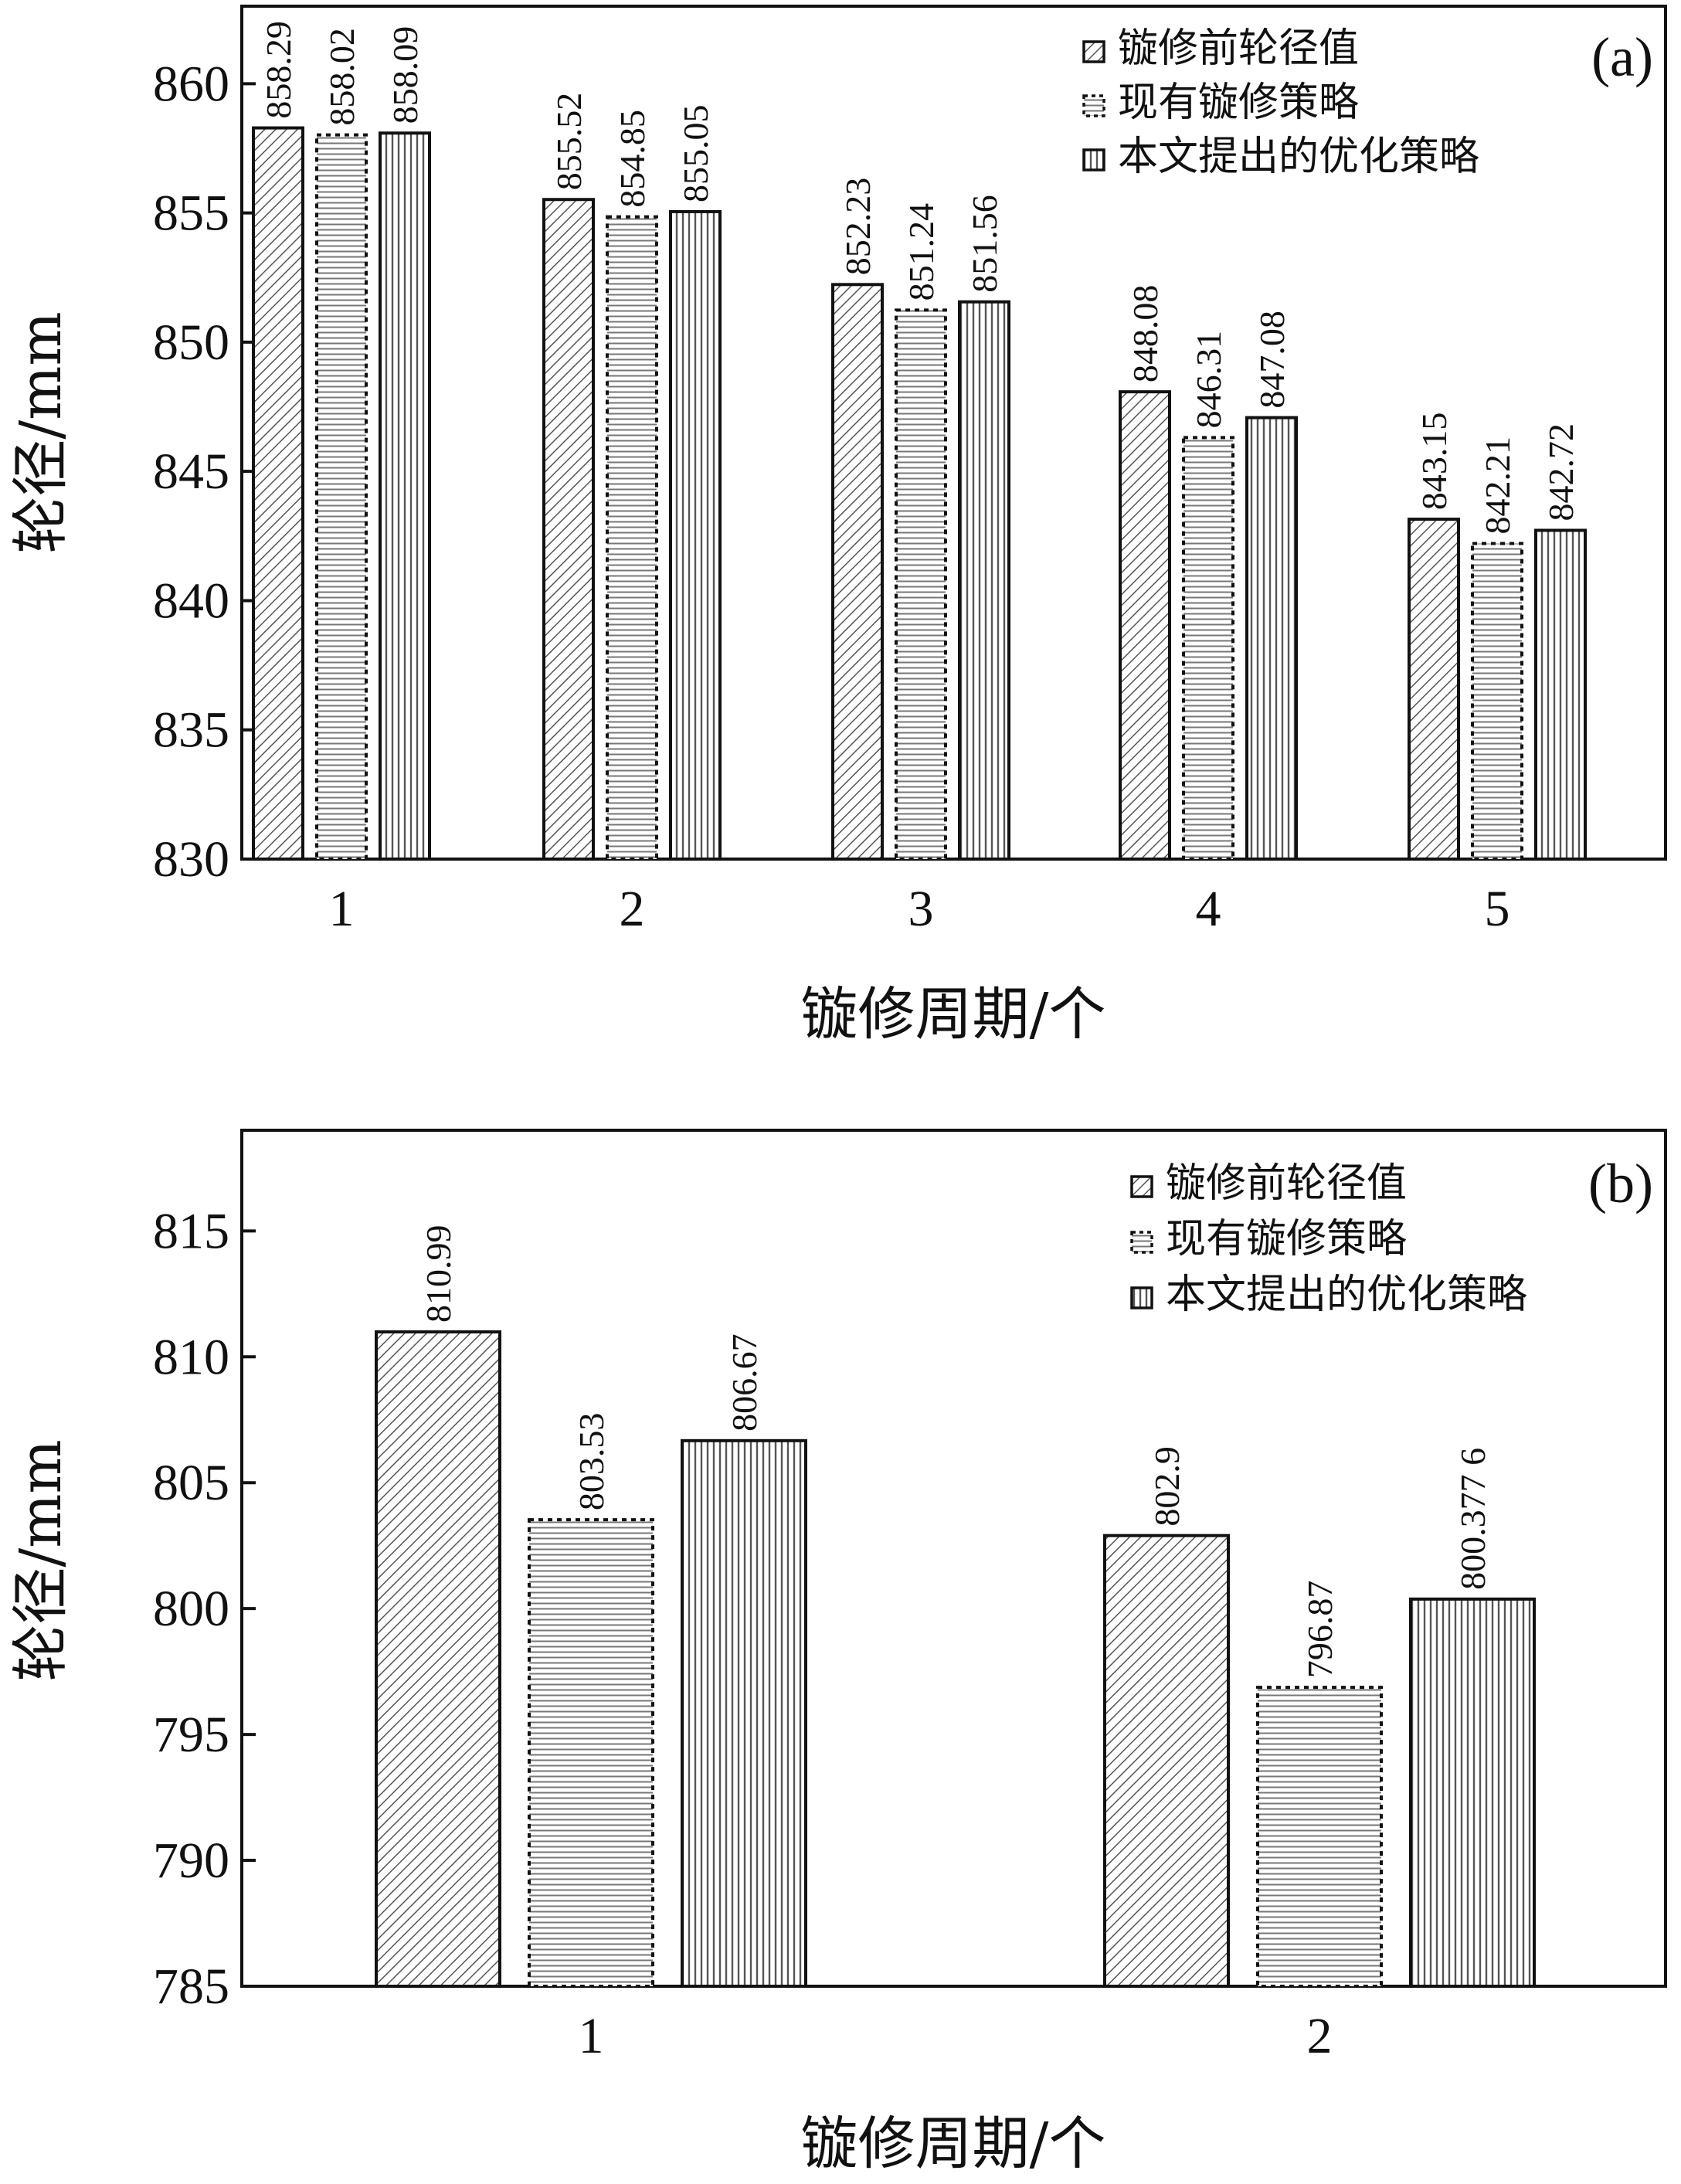 The image size is (1681, 2184). Describe the element at coordinates (569, 142) in the screenshot. I see `data-label: 855.52` at that location.